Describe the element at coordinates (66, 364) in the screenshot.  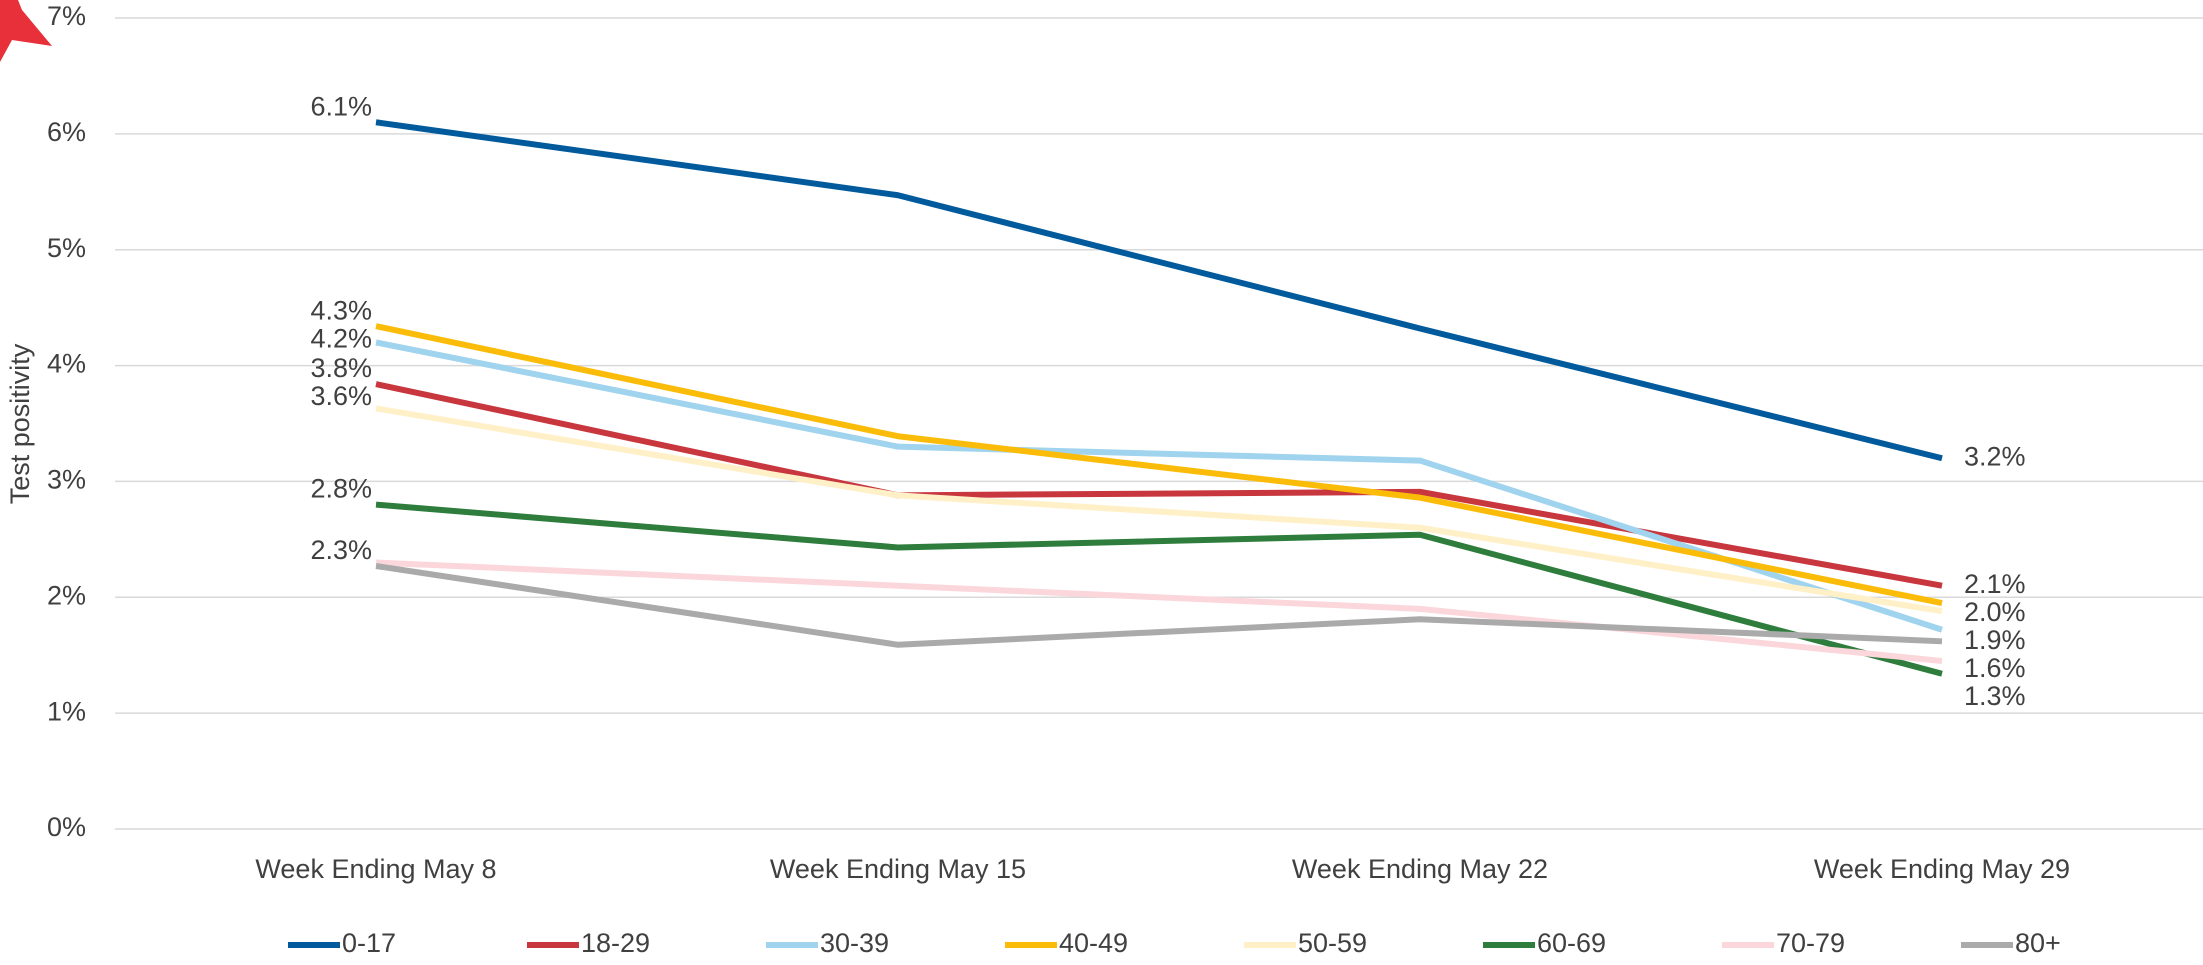
I see `y-tick-label: 4%` at that location.